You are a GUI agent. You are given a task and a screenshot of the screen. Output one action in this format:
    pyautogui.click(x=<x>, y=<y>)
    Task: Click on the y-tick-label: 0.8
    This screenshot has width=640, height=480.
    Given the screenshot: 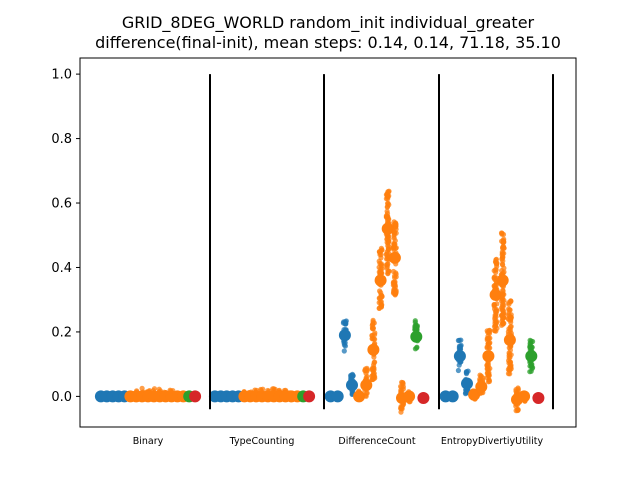 What is the action you would take?
    pyautogui.click(x=61, y=139)
    